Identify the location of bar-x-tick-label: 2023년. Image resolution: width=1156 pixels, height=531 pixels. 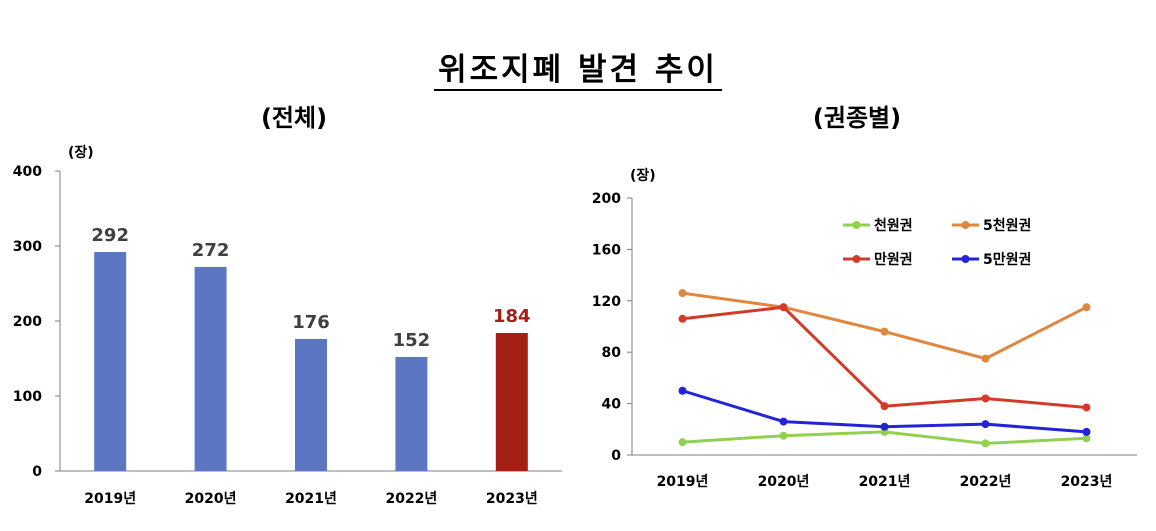
(512, 499).